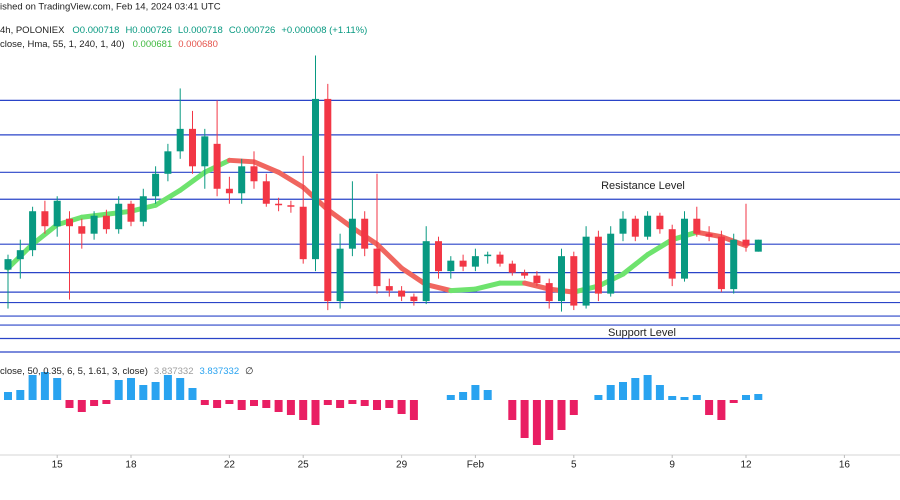 The width and height of the screenshot is (900, 500). What do you see at coordinates (845, 465) in the screenshot?
I see `x-tick-label: 16` at bounding box center [845, 465].